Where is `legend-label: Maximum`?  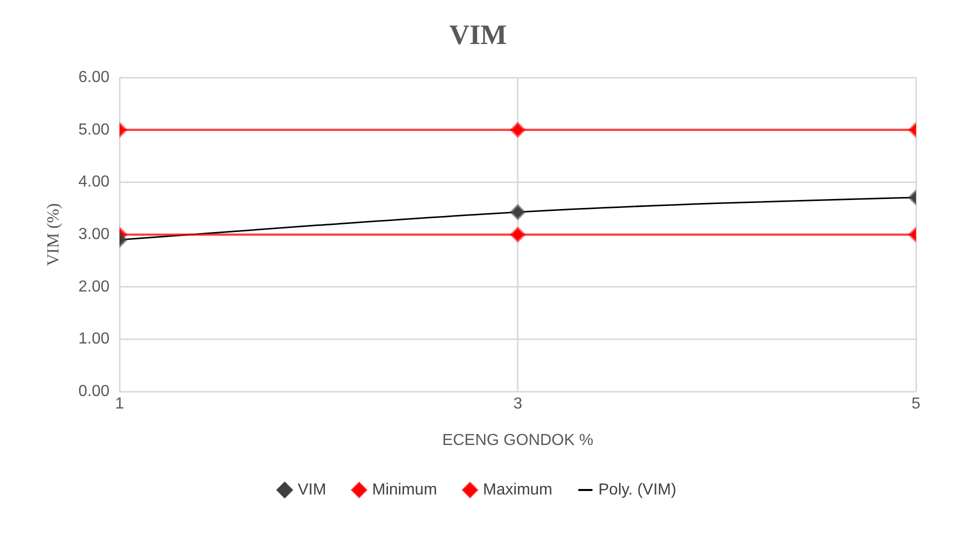
legend-label: Maximum is located at coordinates (517, 489).